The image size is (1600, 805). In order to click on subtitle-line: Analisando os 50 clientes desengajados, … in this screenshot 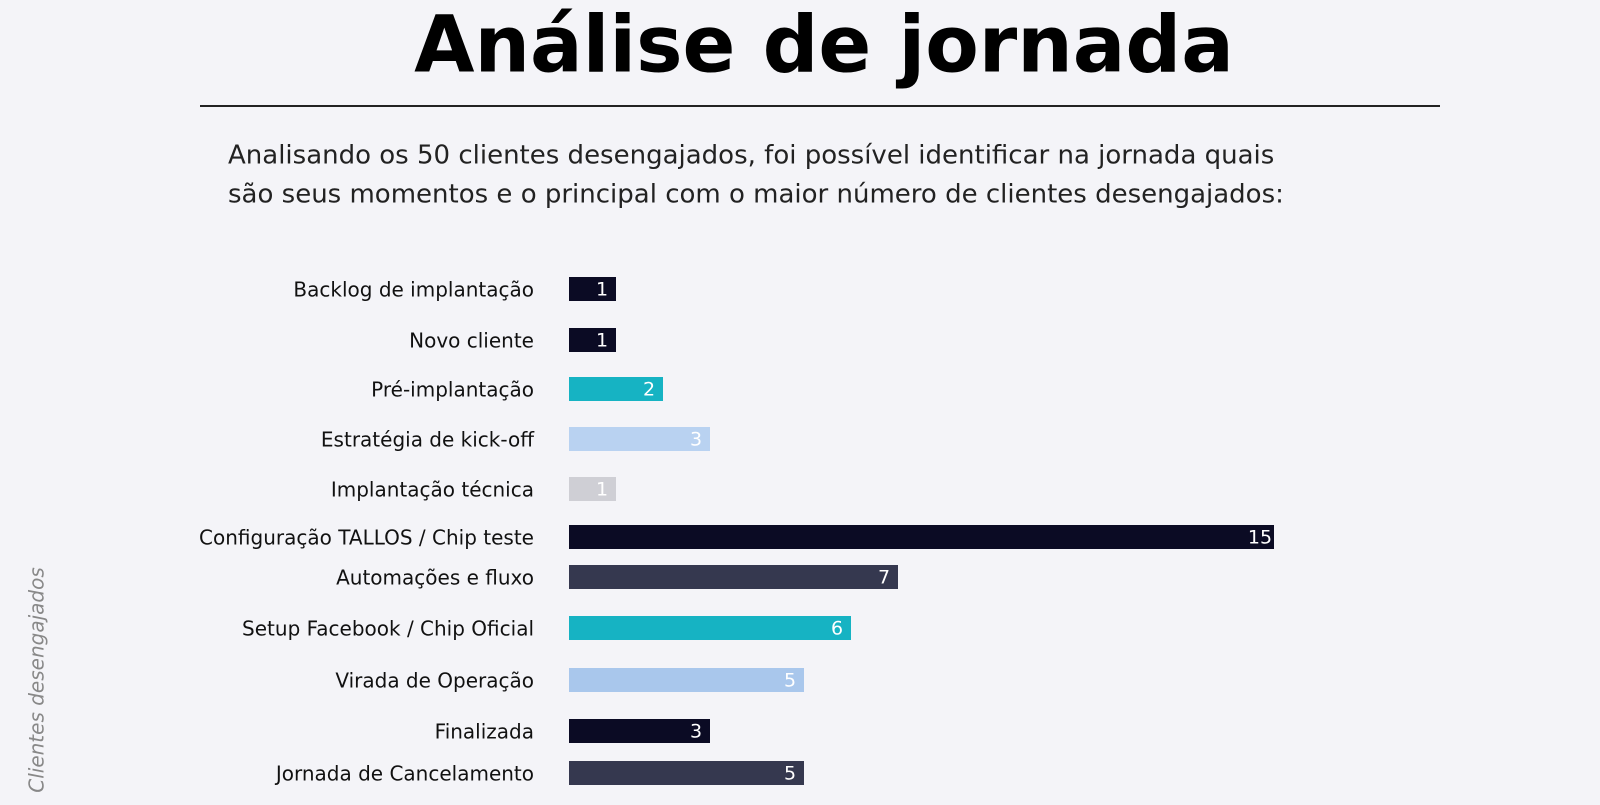, I will do `click(751, 156)`.